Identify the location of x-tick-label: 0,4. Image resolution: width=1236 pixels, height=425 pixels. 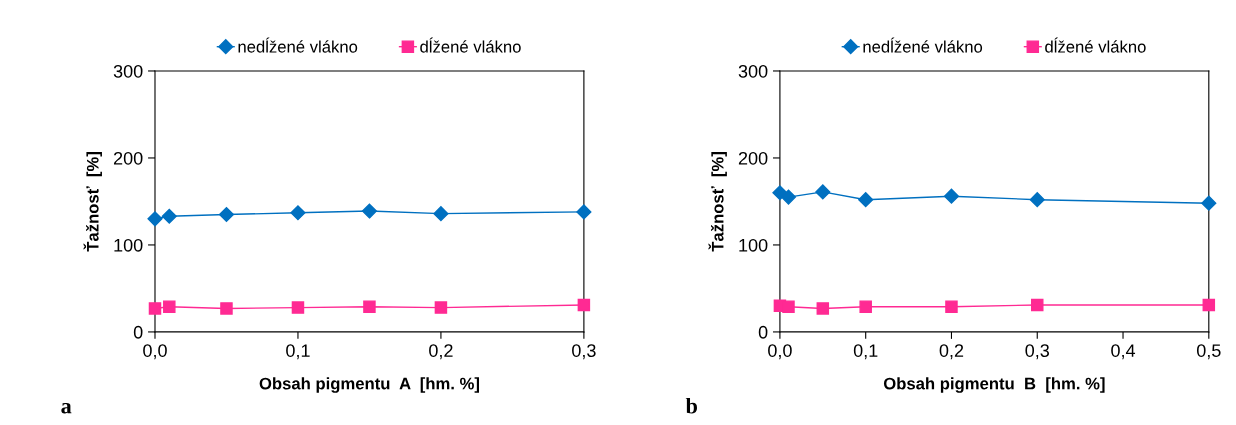
(1123, 352).